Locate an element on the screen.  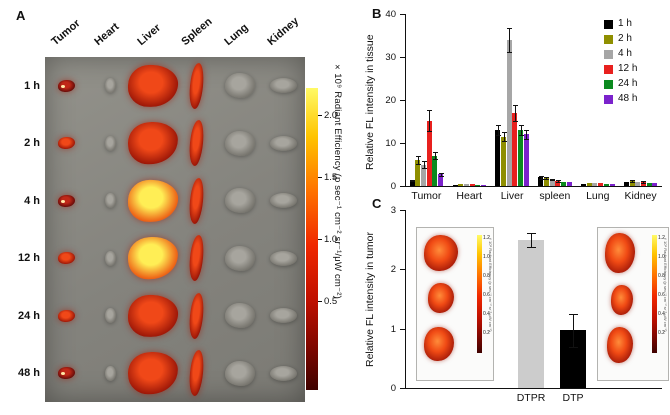
bar-2h-Kidney is located at coordinates (632, 183).